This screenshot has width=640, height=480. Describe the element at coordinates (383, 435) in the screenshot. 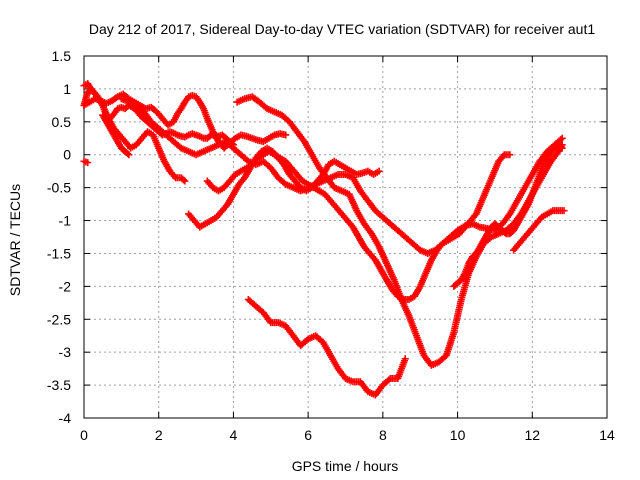

I see `x-tick-label: 8` at that location.